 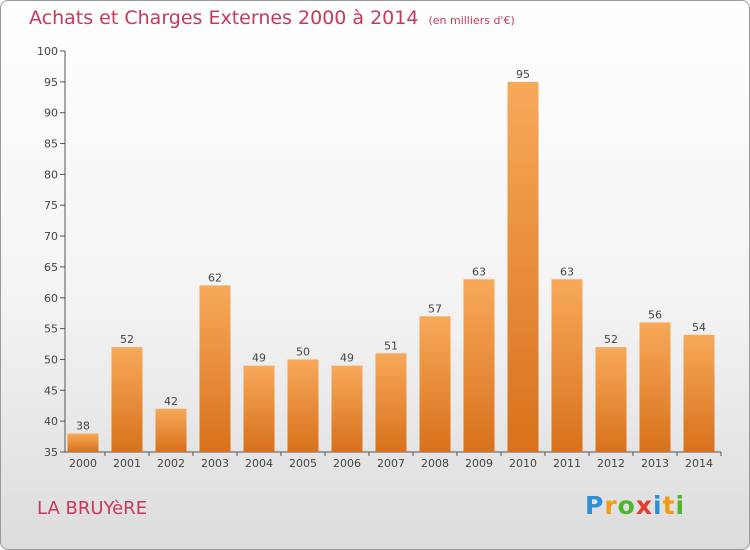 I want to click on y-tick-label: 55, so click(x=51, y=329).